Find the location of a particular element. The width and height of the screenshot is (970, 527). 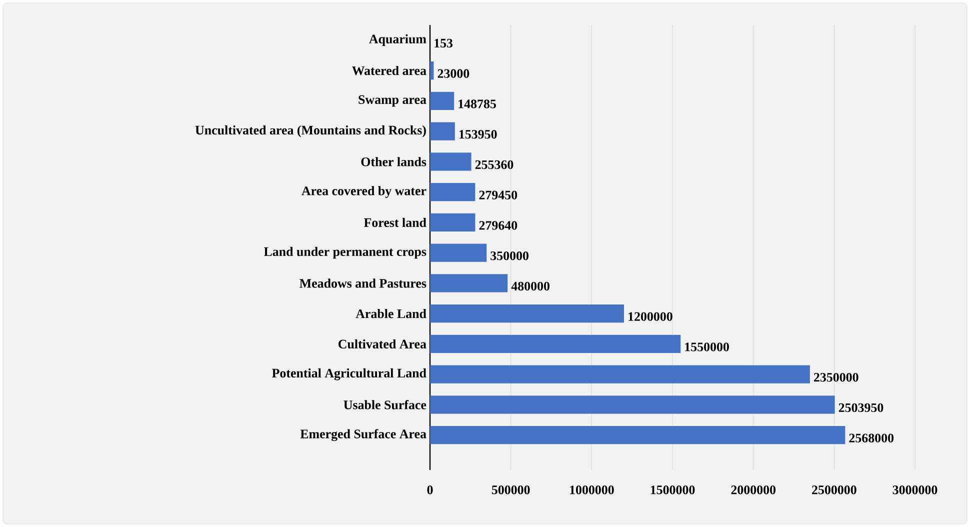

y-tick-label: Swamp area is located at coordinates (392, 101).